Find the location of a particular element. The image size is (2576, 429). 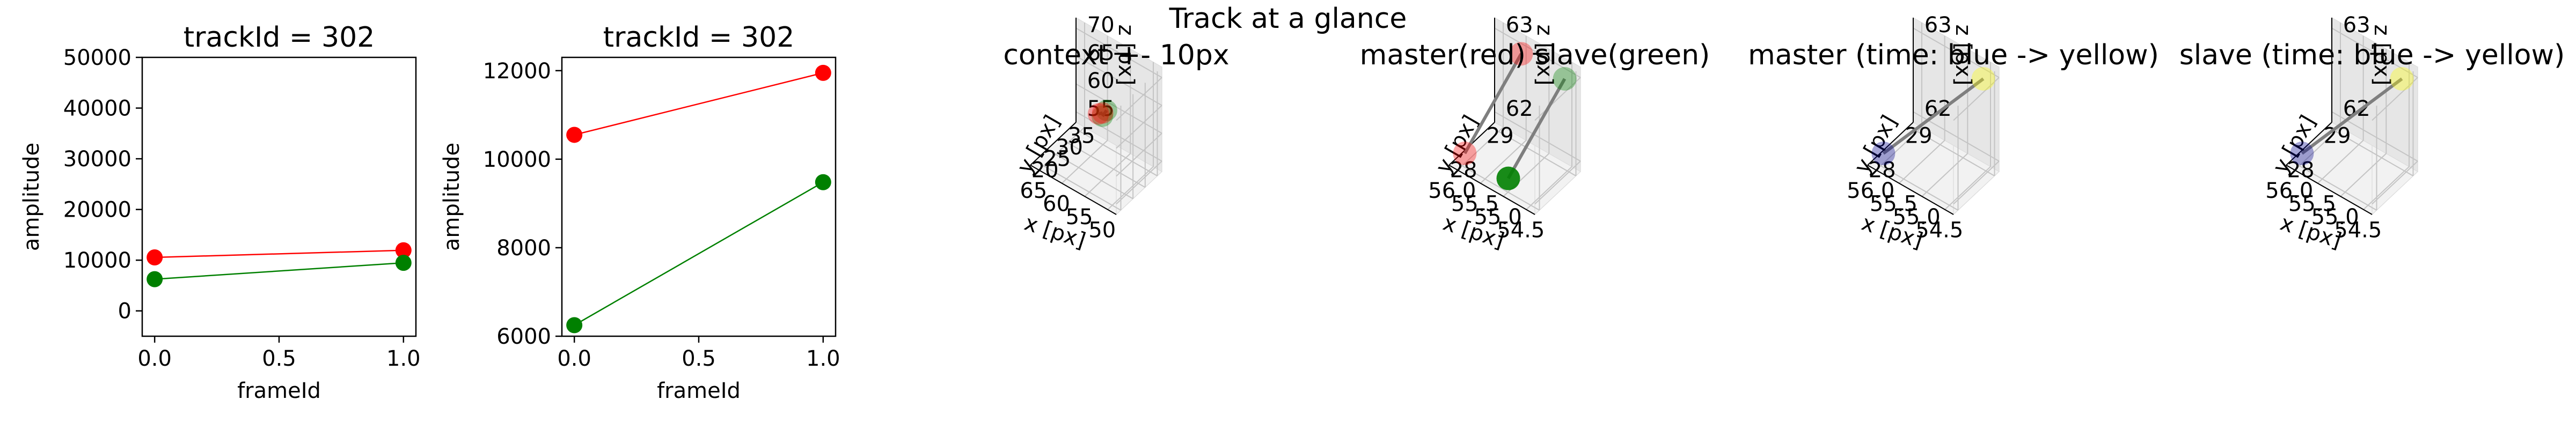

y-tick-label: 50000 is located at coordinates (97, 58).